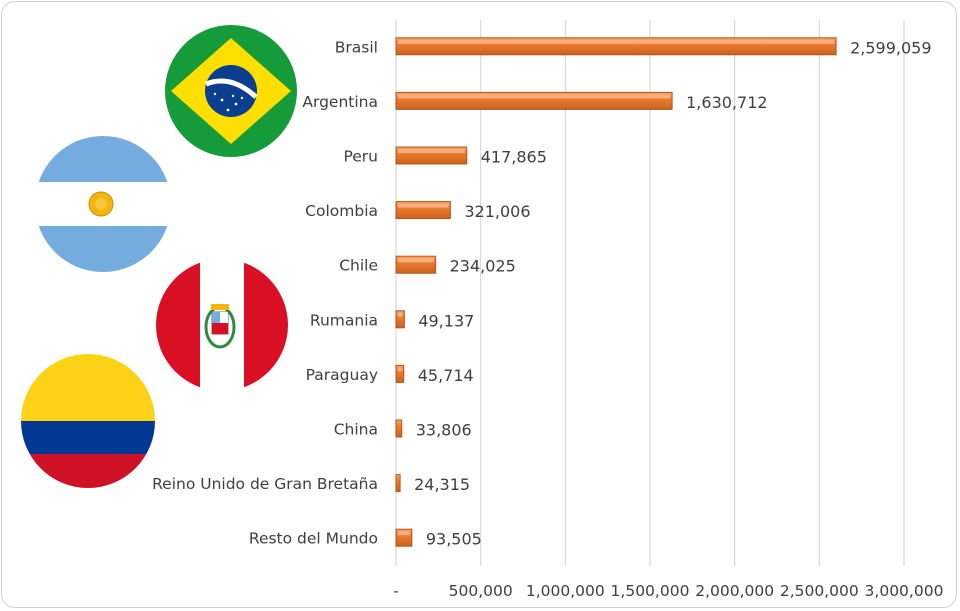 The height and width of the screenshot is (611, 960). Describe the element at coordinates (442, 484) in the screenshot. I see `value-label: 24,315` at that location.